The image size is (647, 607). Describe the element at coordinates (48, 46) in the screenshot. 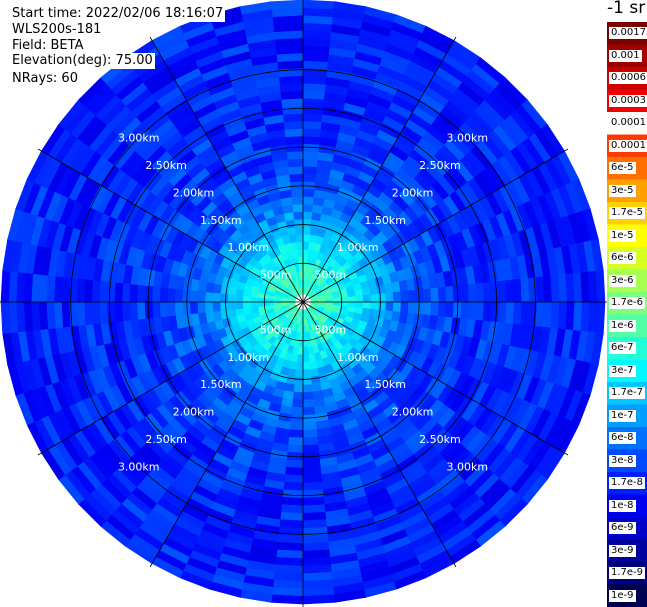

I see `field-label: Field: BETA` at that location.